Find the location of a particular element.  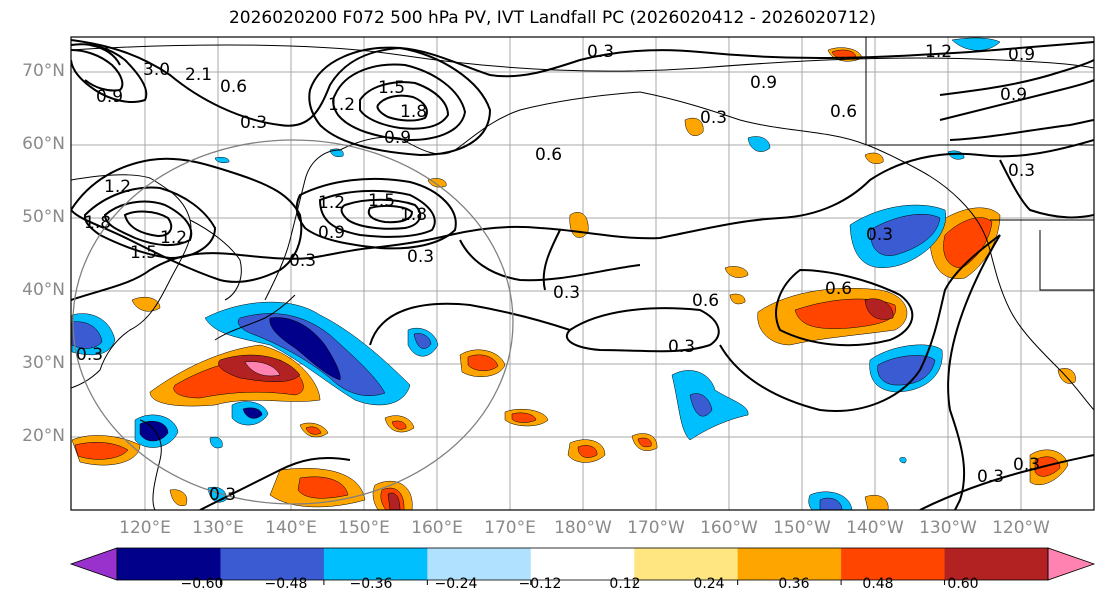

lat-label-30n: 30°N is located at coordinates (43, 363).